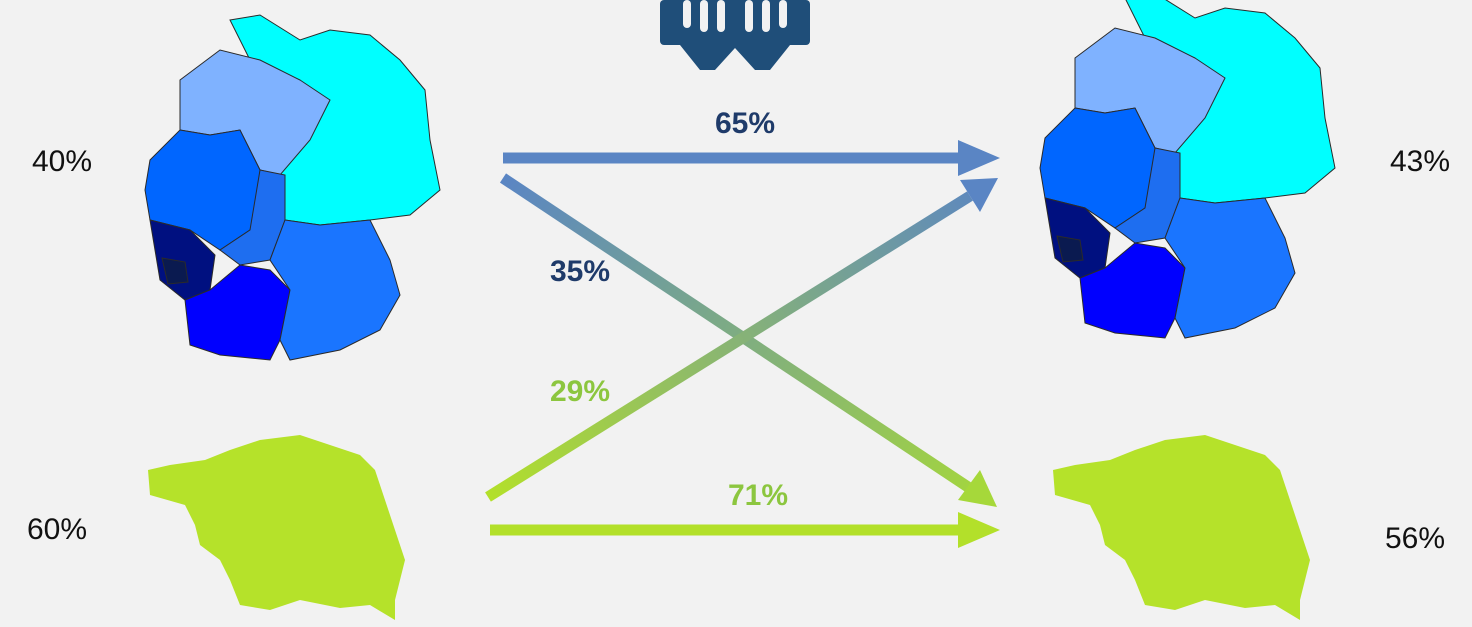  What do you see at coordinates (1415, 538) in the screenshot?
I see `node-label: 56%` at bounding box center [1415, 538].